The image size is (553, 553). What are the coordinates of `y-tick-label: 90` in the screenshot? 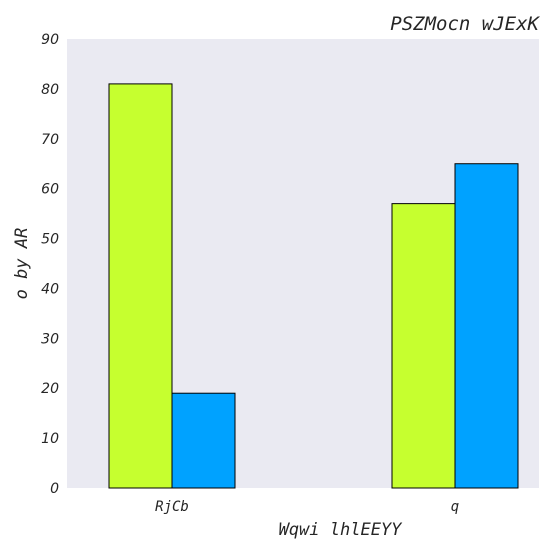 It's located at (50, 40).